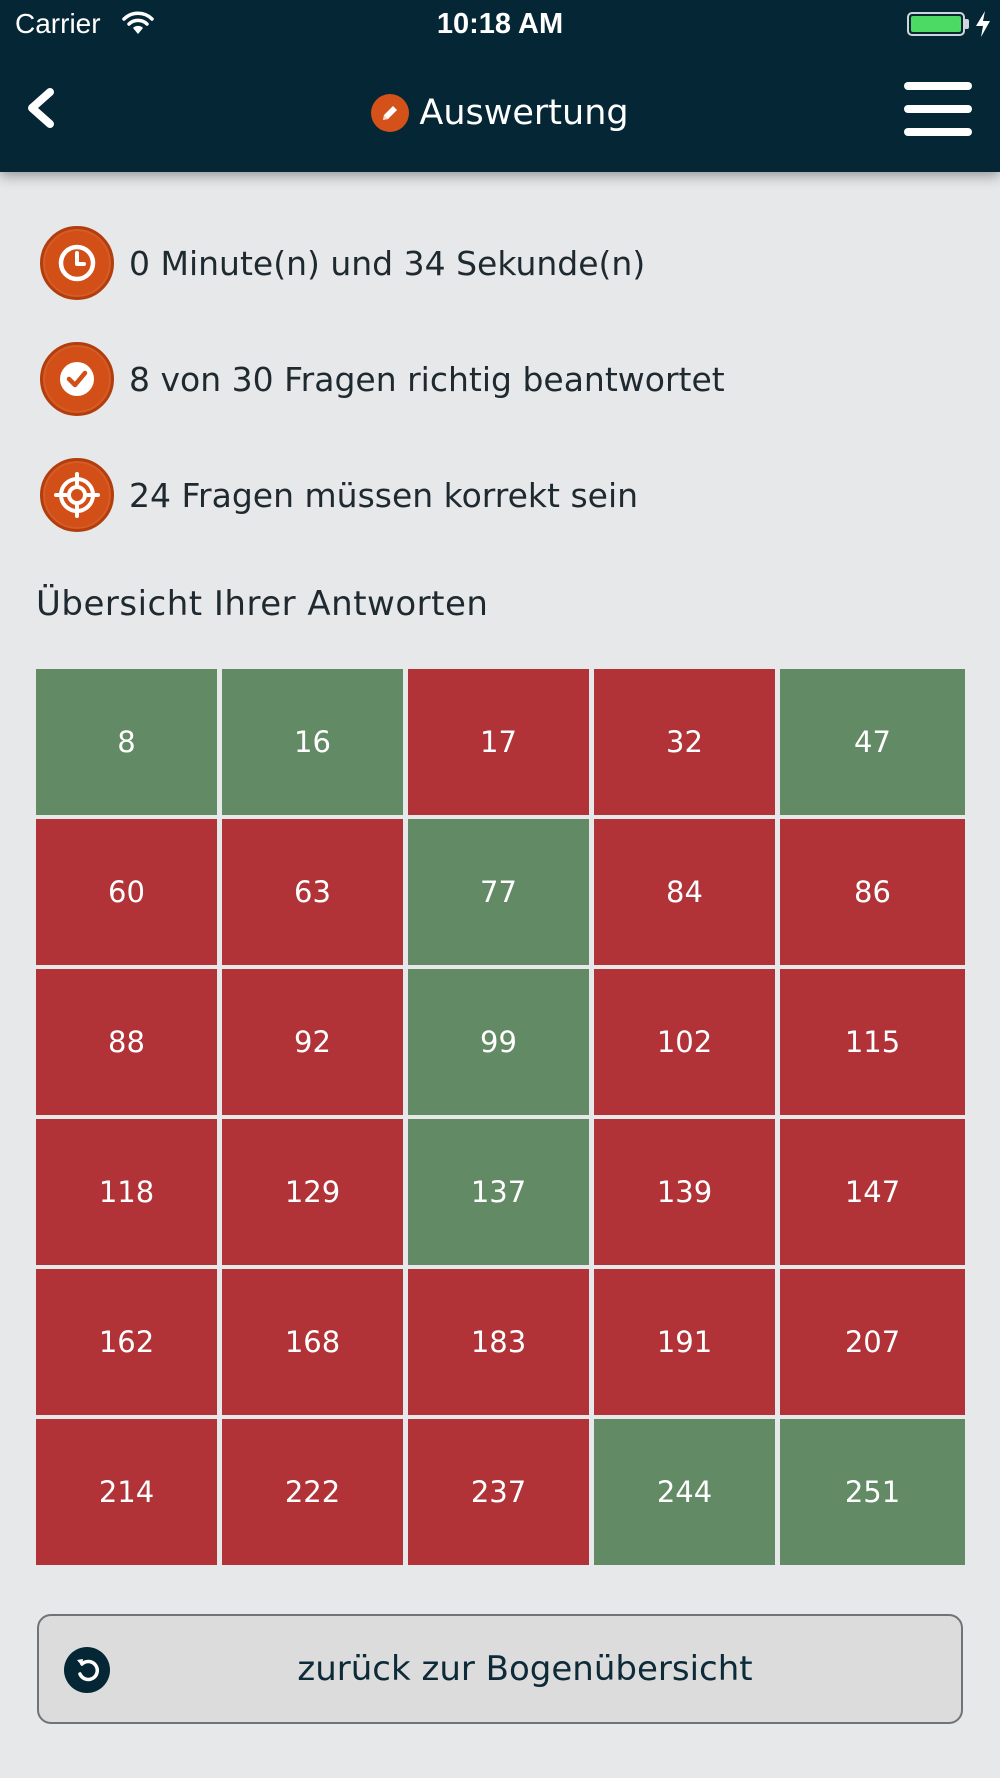  What do you see at coordinates (42, 108) in the screenshot?
I see `chevron-left-icon` at bounding box center [42, 108].